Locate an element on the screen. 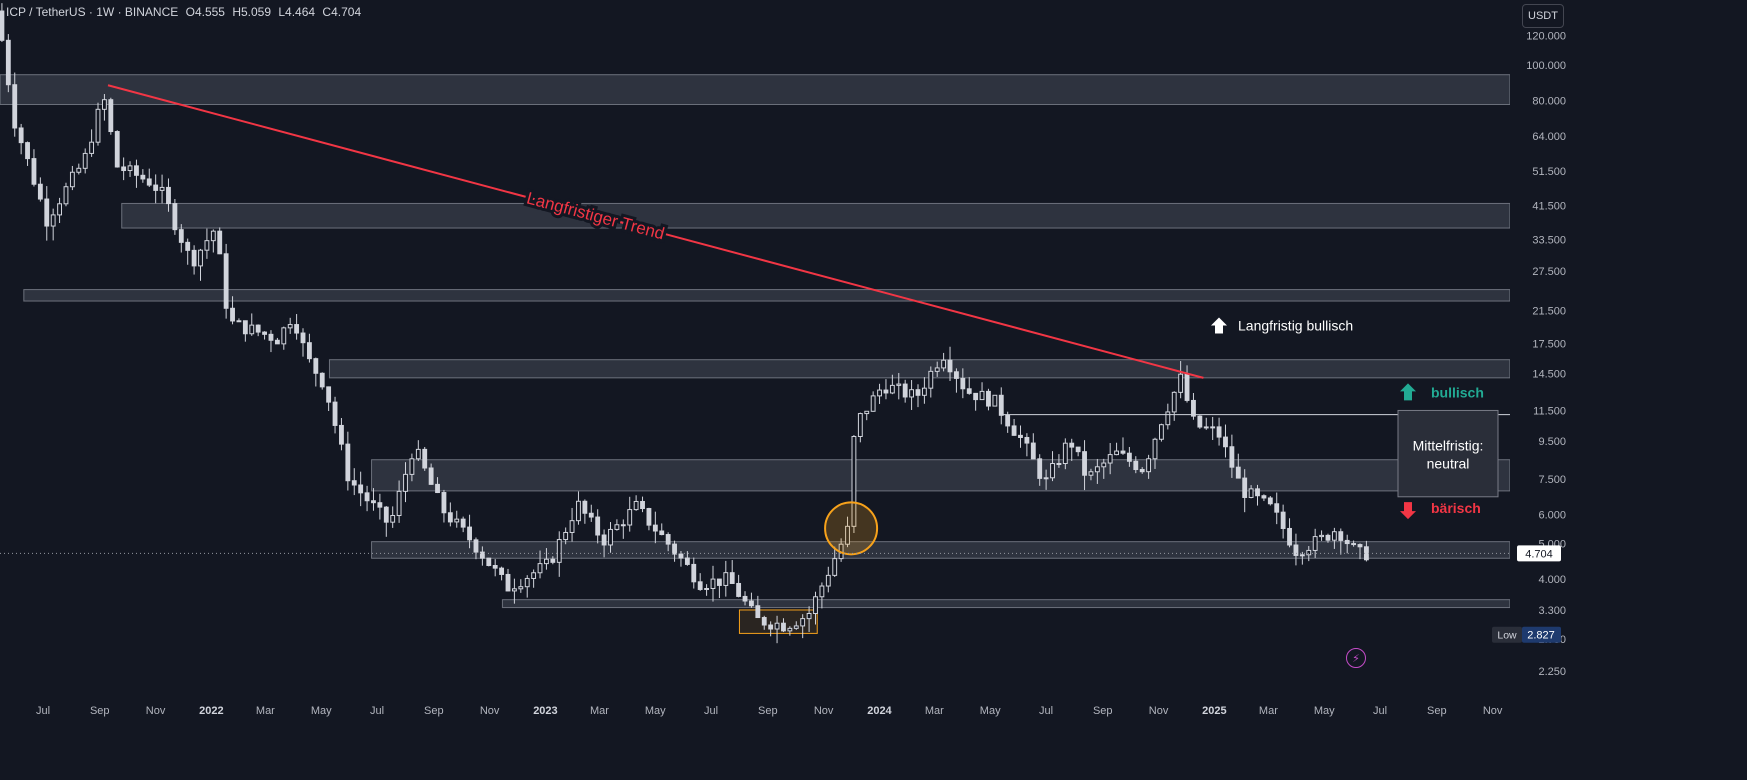 This screenshot has width=1747, height=780. arrow-down-icon is located at coordinates (1408, 511).